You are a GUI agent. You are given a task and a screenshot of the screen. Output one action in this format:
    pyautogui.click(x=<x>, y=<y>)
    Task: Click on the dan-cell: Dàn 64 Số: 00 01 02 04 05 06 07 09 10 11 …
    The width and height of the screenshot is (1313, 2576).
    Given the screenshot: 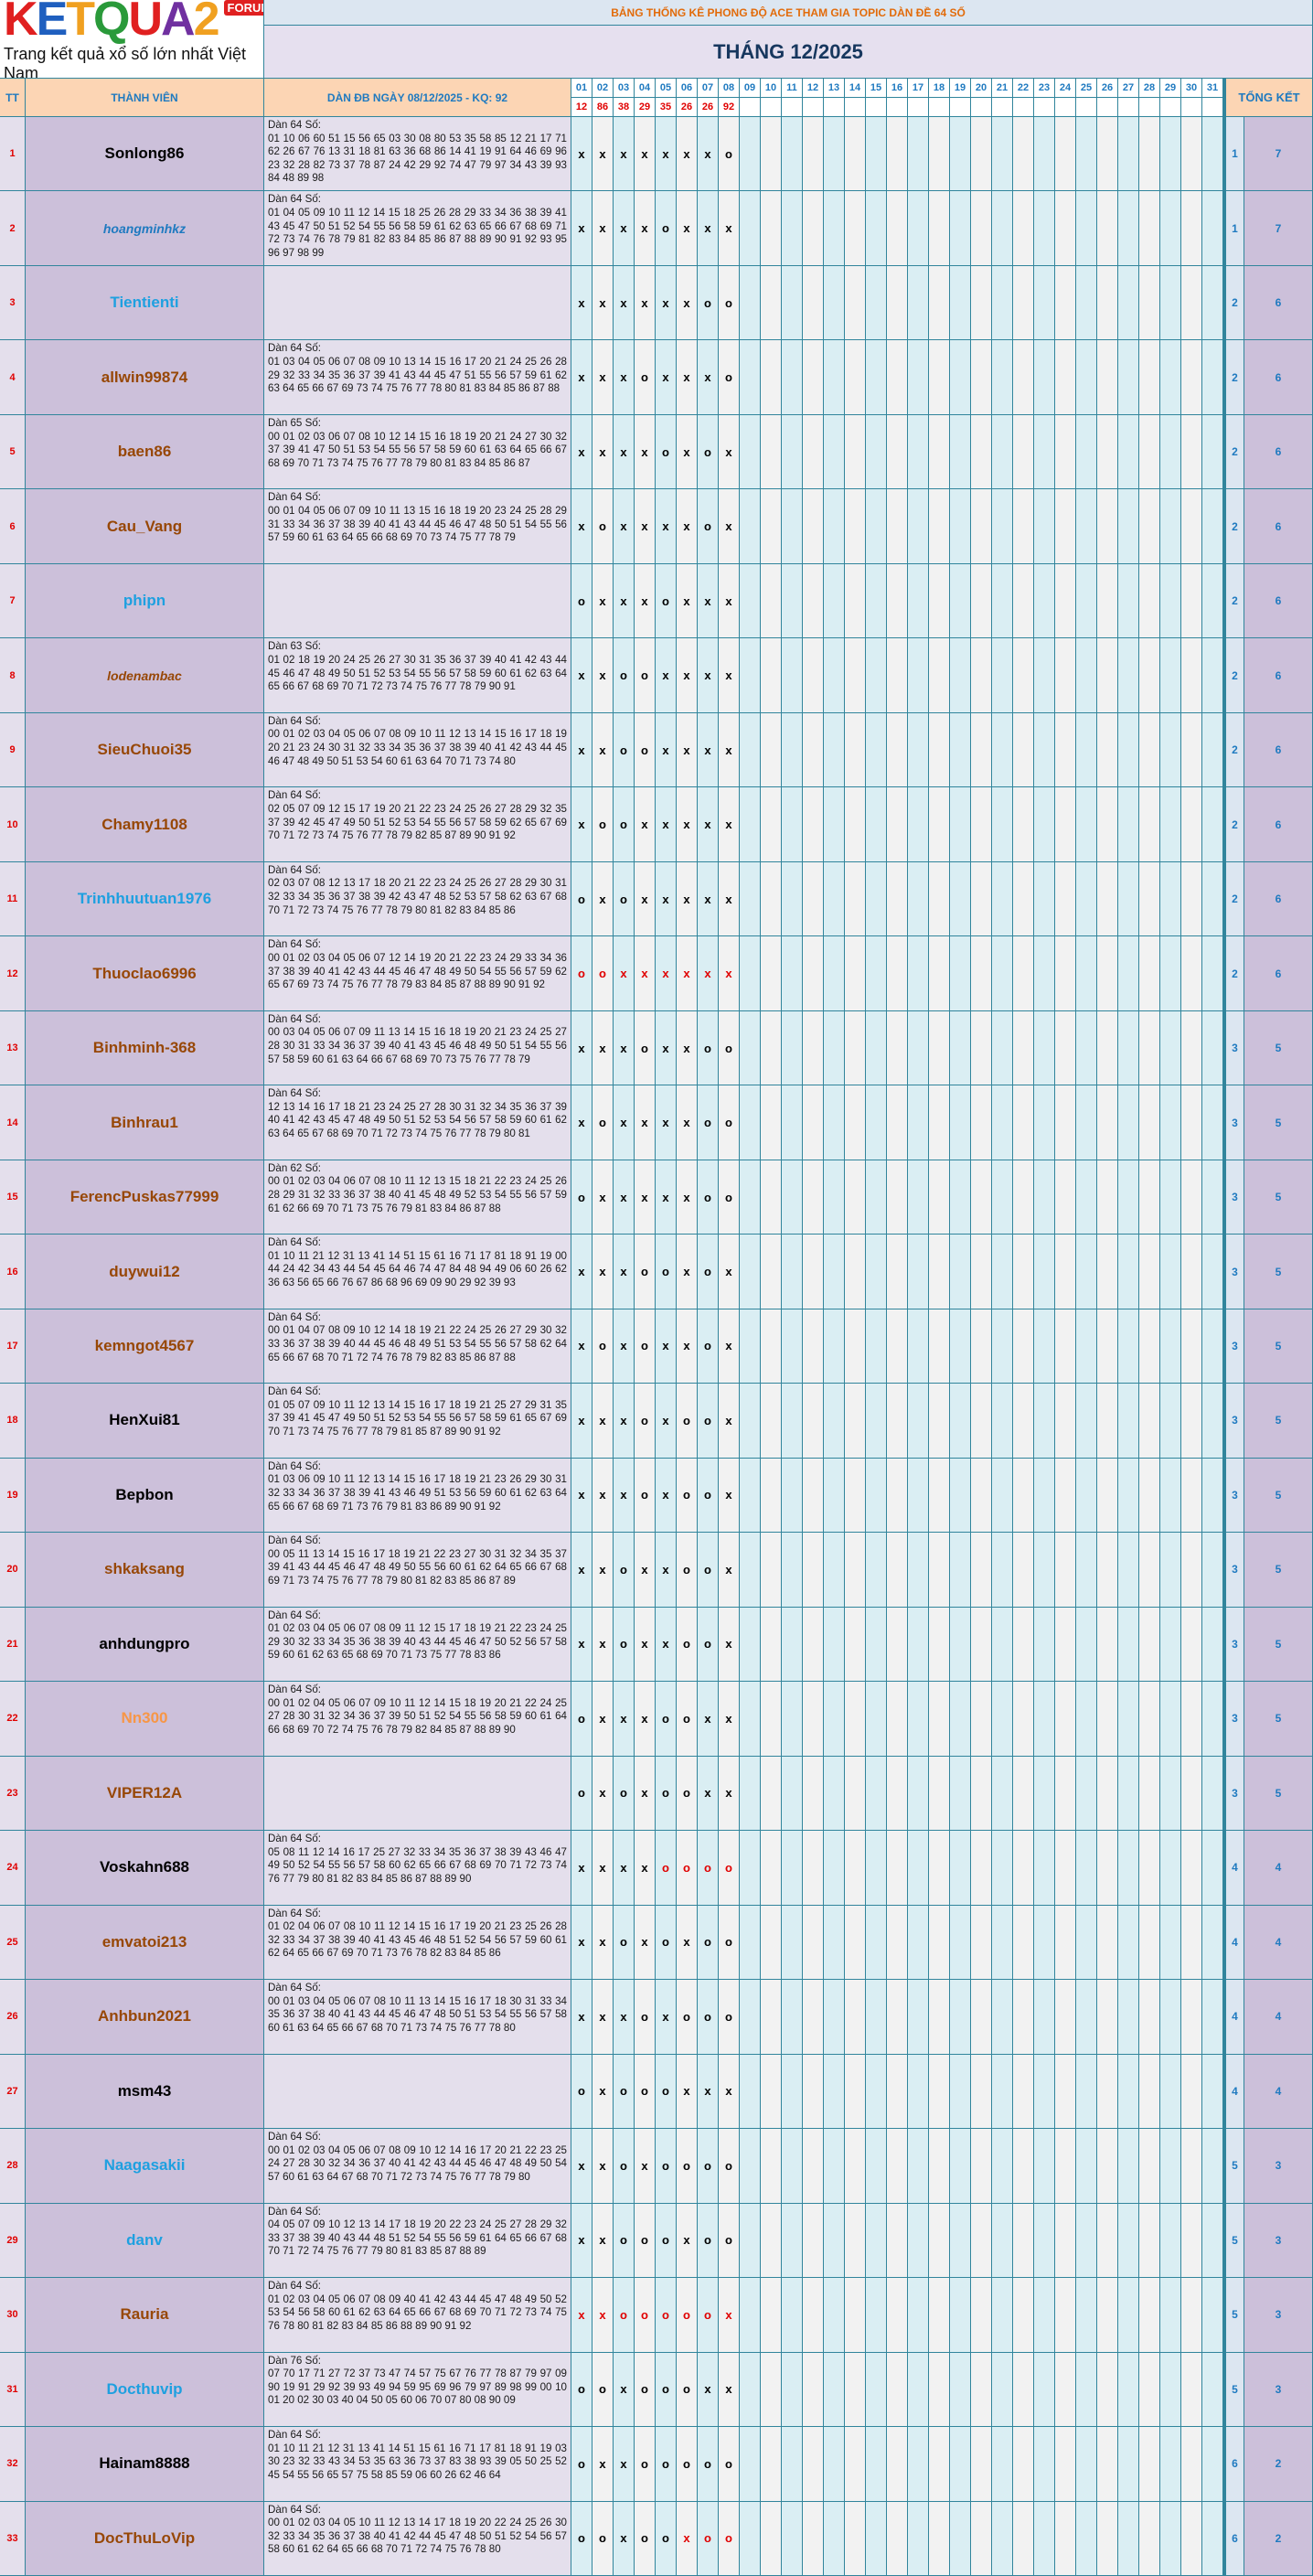 What is the action you would take?
    pyautogui.click(x=417, y=1719)
    